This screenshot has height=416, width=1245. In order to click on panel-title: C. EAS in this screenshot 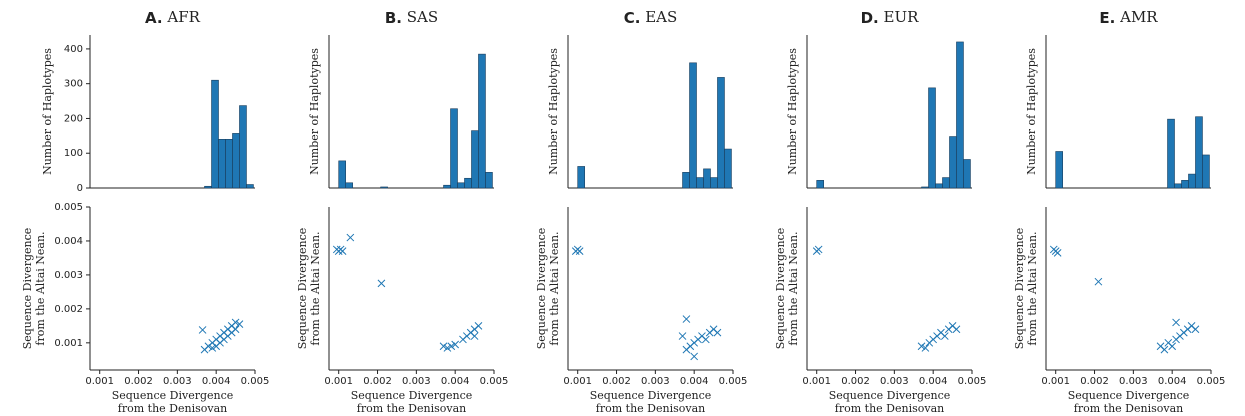, I will do `click(651, 17)`.